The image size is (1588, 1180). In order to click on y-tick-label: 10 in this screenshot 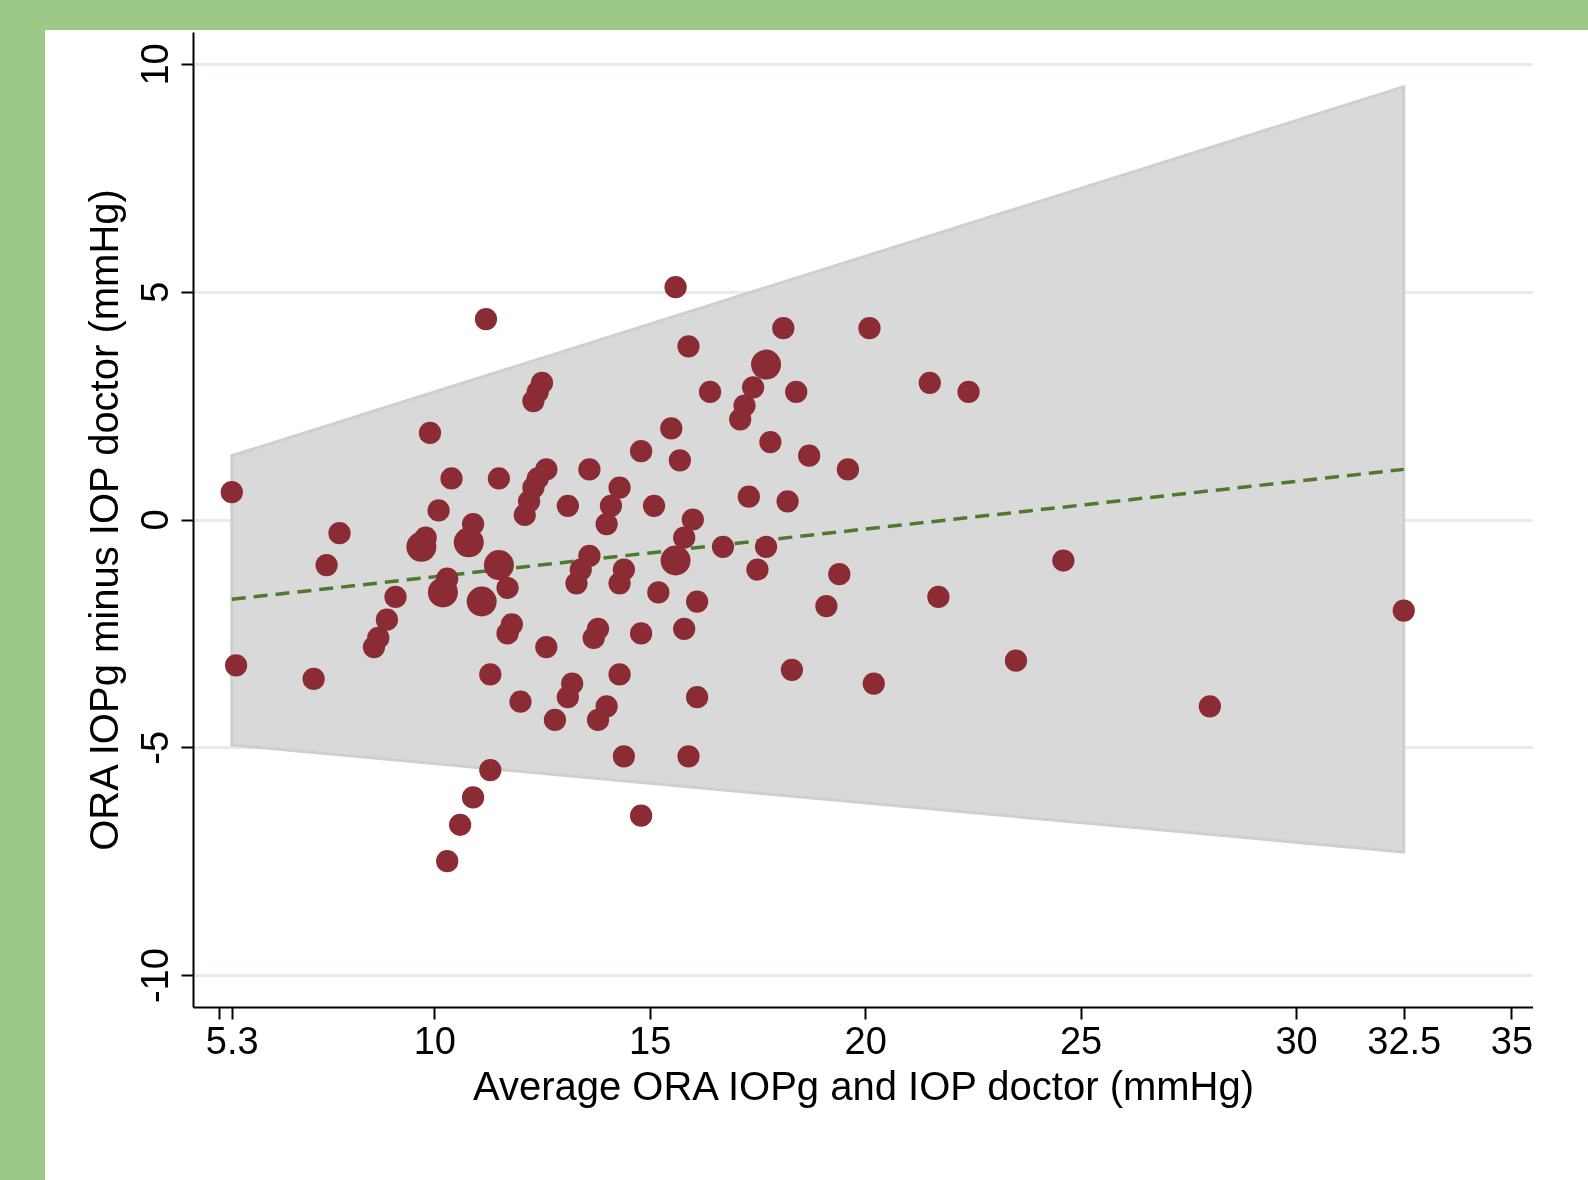, I will do `click(154, 64)`.